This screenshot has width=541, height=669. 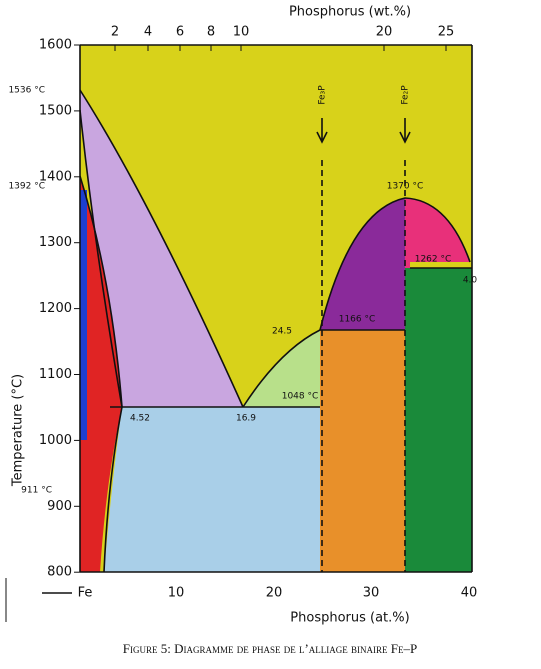 What do you see at coordinates (282, 332) in the screenshot?
I see `annotation: 24.5` at bounding box center [282, 332].